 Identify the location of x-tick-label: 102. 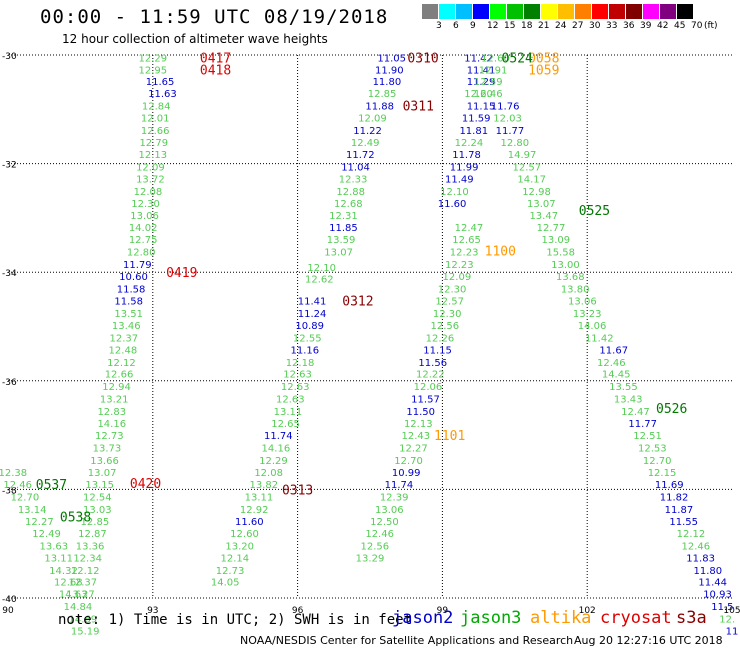
(587, 611).